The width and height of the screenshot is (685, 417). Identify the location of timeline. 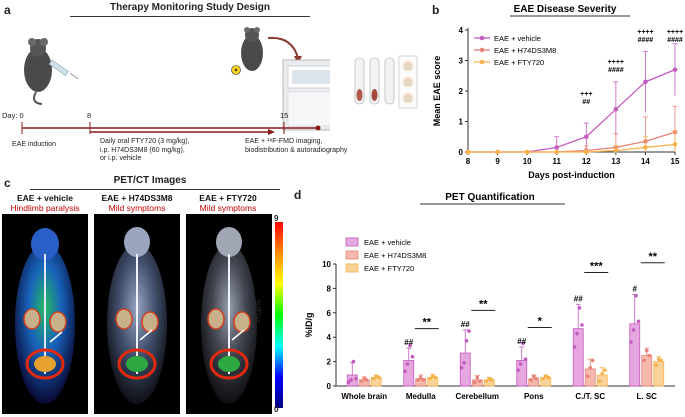
(171, 128).